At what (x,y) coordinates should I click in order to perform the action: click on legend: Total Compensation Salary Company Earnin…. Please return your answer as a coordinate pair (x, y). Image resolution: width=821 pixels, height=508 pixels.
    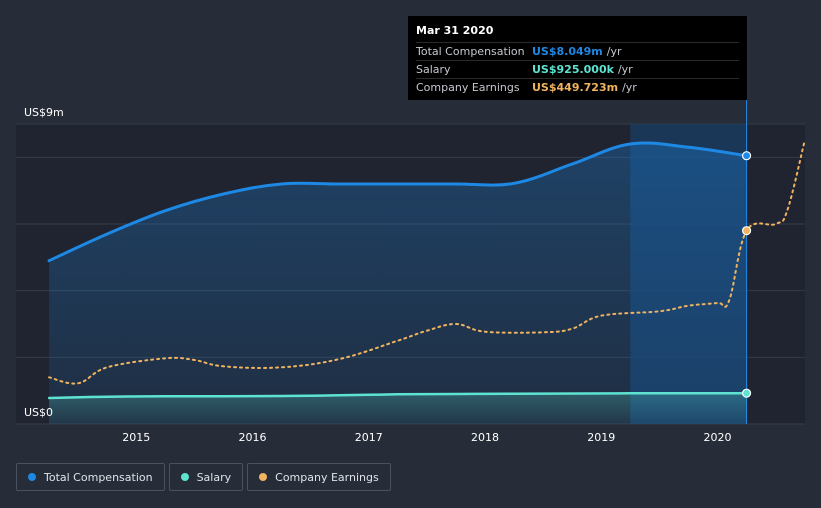
    Looking at the image, I should click on (203, 477).